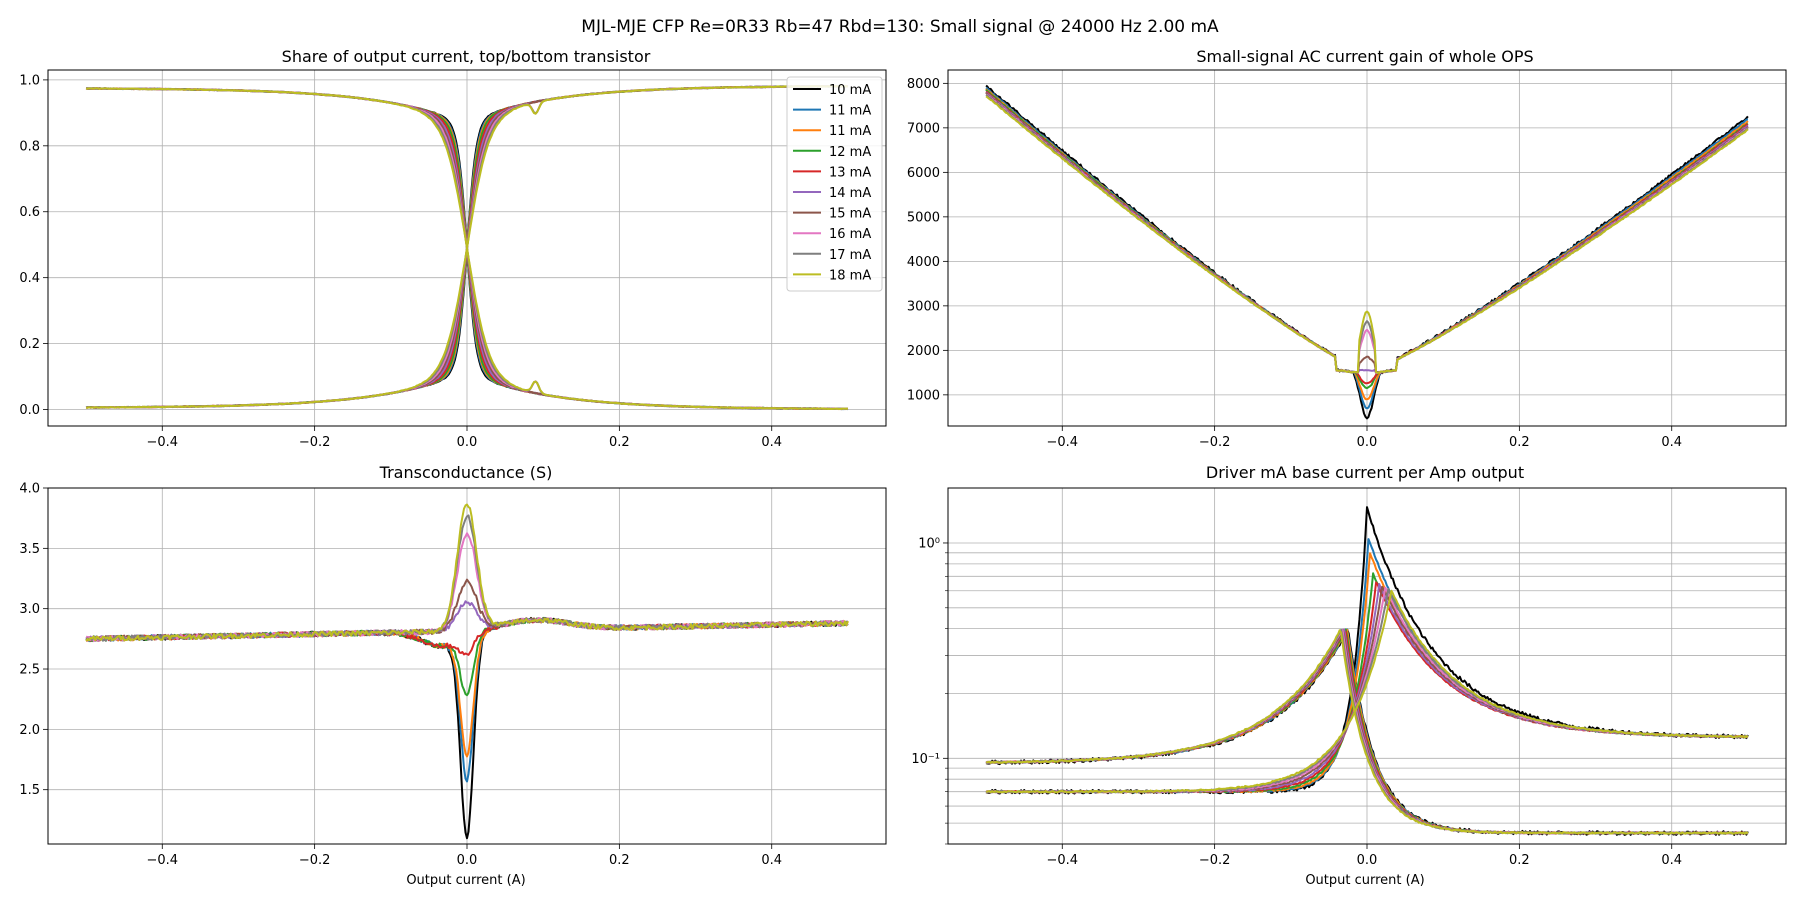 This screenshot has width=1800, height=900. I want to click on y-tick-label: 0.4, so click(29, 278).